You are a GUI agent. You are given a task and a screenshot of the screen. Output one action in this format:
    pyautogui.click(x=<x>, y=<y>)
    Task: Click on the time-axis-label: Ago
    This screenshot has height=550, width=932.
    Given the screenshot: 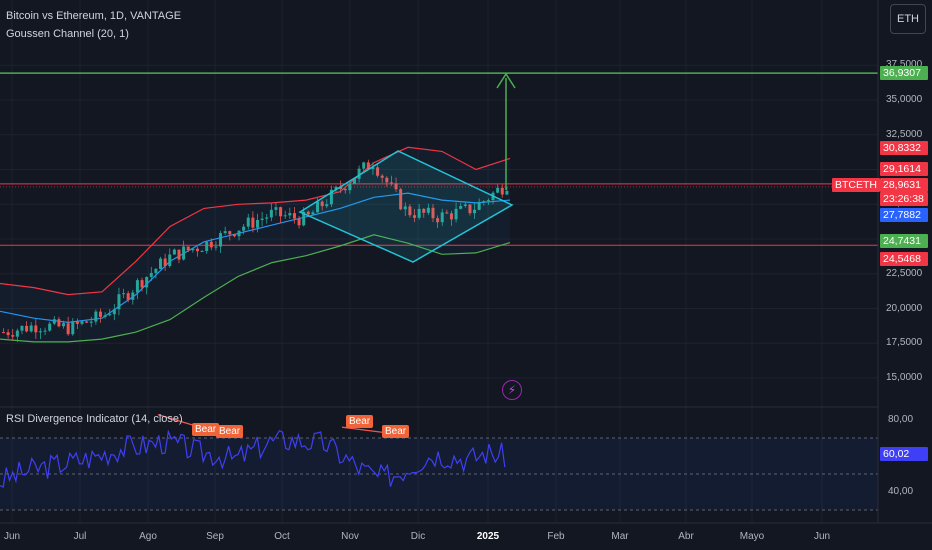 What is the action you would take?
    pyautogui.click(x=148, y=536)
    